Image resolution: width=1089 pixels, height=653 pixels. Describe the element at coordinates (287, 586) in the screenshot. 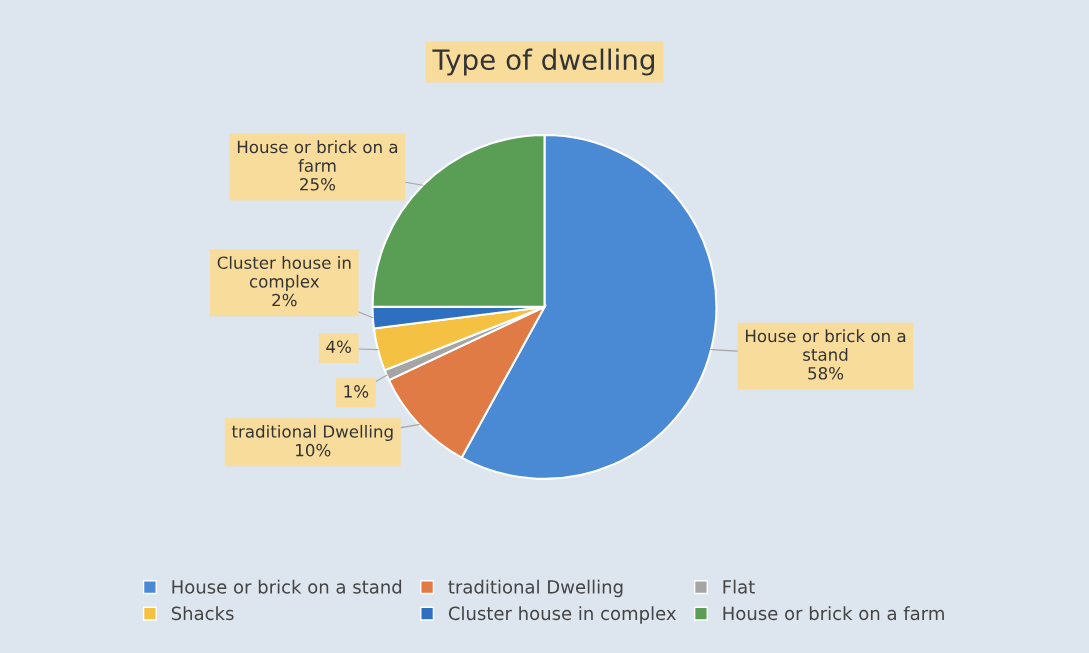

I see `legend-label: House or brick on a stand` at that location.